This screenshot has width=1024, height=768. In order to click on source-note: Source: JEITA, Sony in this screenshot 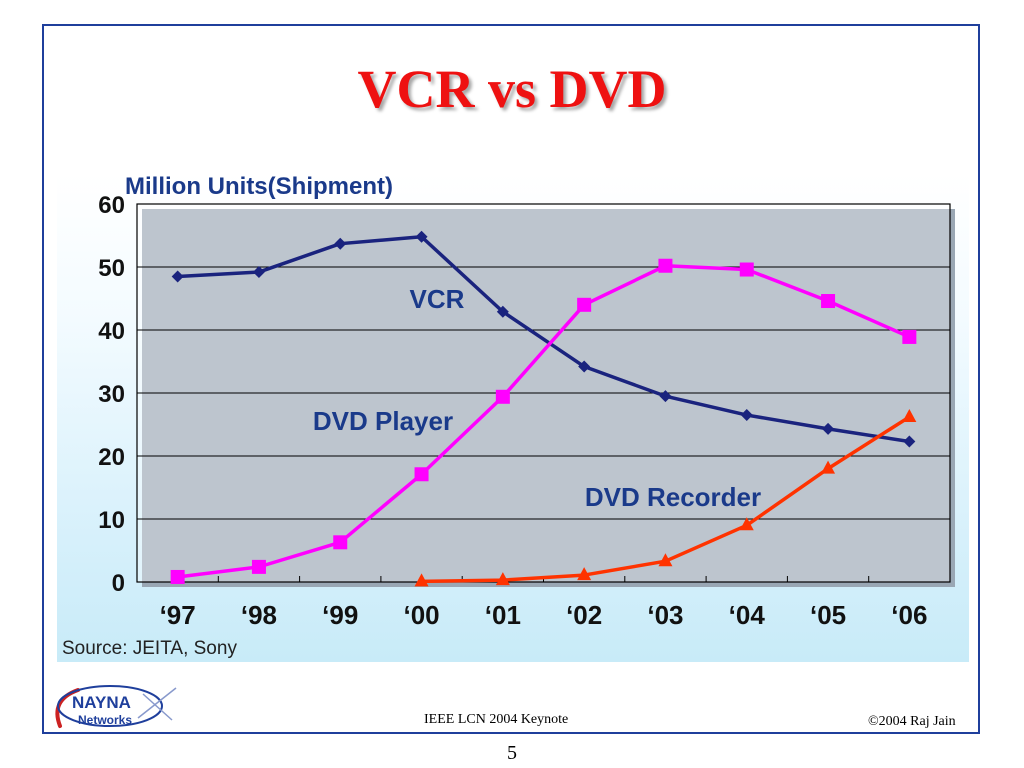, I will do `click(149, 648)`.